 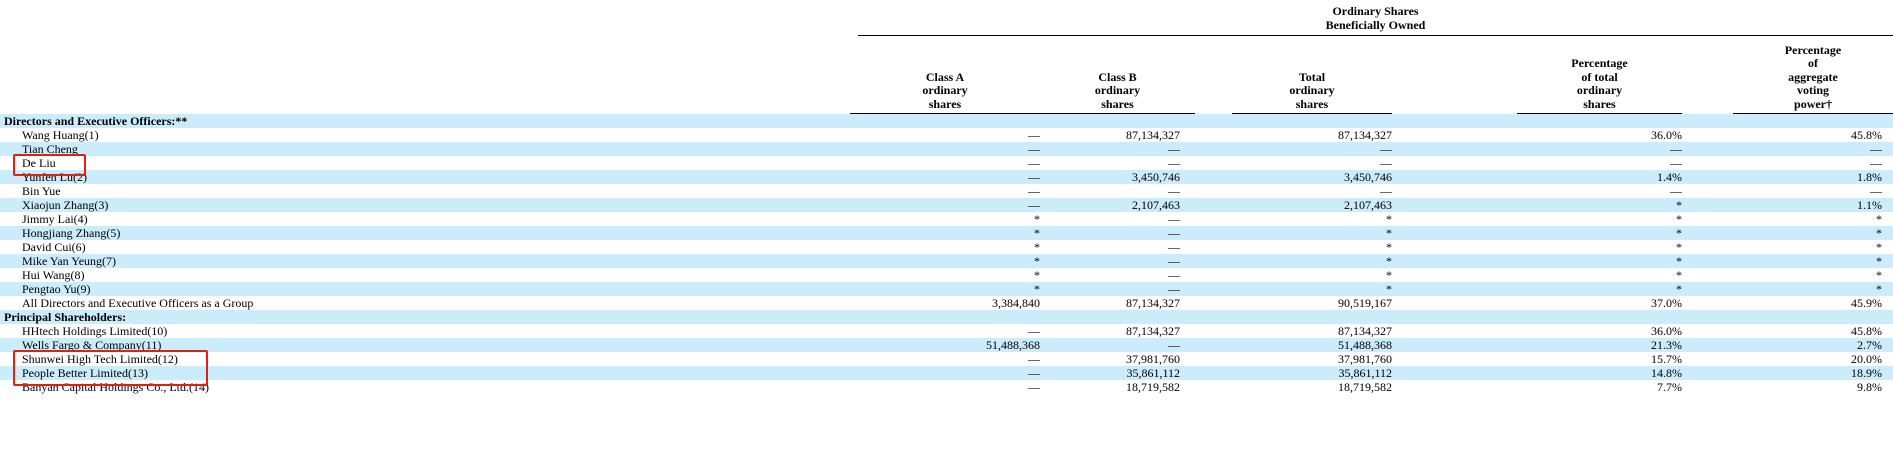 What do you see at coordinates (946, 163) in the screenshot?
I see `table-row: De Liu — — — — —` at bounding box center [946, 163].